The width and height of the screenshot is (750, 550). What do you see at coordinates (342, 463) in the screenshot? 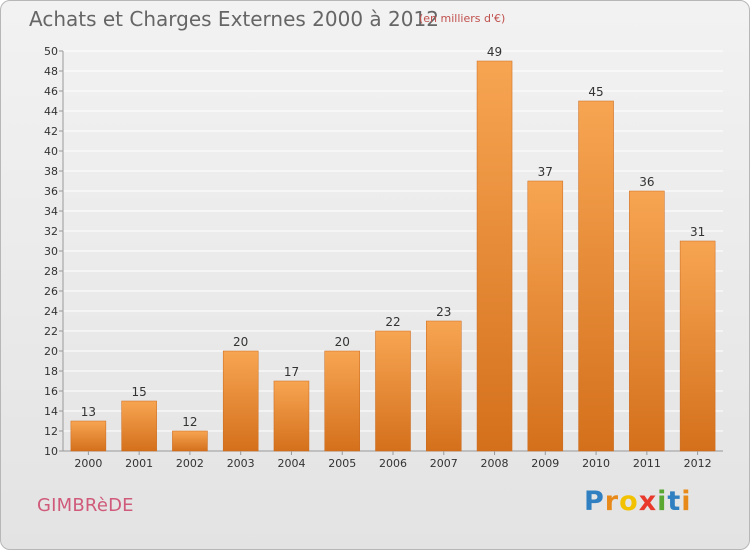
I see `x-tick-label: 2005` at bounding box center [342, 463].